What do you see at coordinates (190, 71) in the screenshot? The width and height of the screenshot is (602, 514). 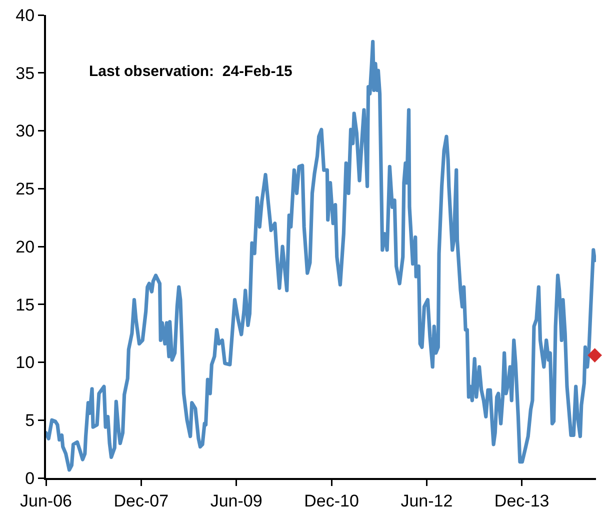 I see `annotation: Last observation: 24-Feb-15` at bounding box center [190, 71].